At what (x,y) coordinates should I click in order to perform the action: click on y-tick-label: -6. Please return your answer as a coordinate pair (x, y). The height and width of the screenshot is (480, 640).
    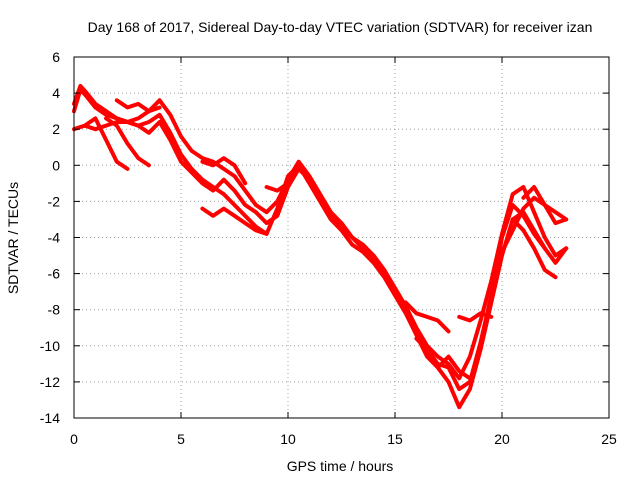
    Looking at the image, I should click on (54, 274).